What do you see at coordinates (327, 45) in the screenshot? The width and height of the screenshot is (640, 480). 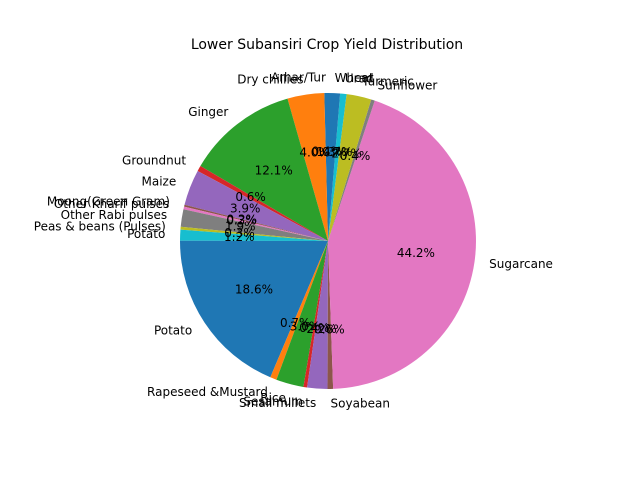 I see `chart-title: Lower Subansiri Crop Yield Distribution` at bounding box center [327, 45].